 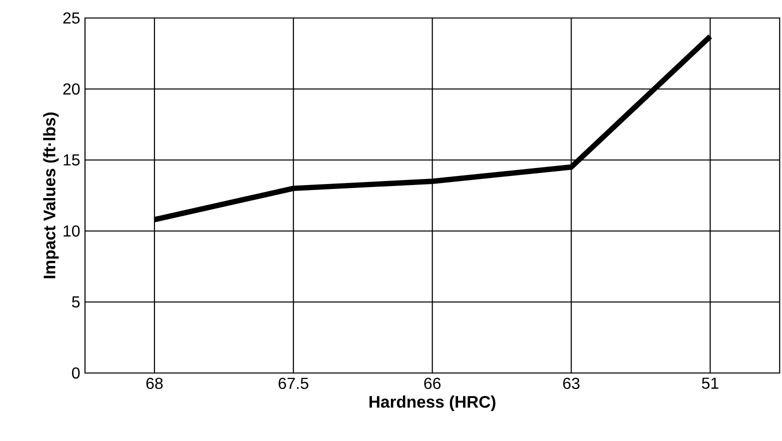 I want to click on y-tick-label: 15, so click(x=72, y=160).